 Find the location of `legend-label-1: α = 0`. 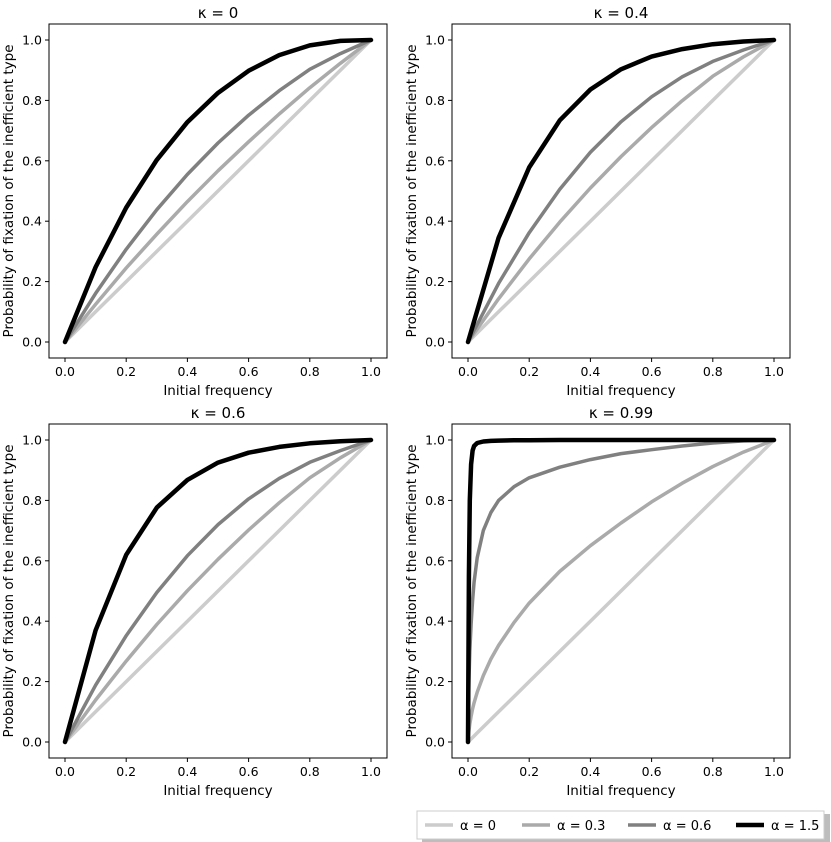

legend-label-1: α = 0 is located at coordinates (478, 826).